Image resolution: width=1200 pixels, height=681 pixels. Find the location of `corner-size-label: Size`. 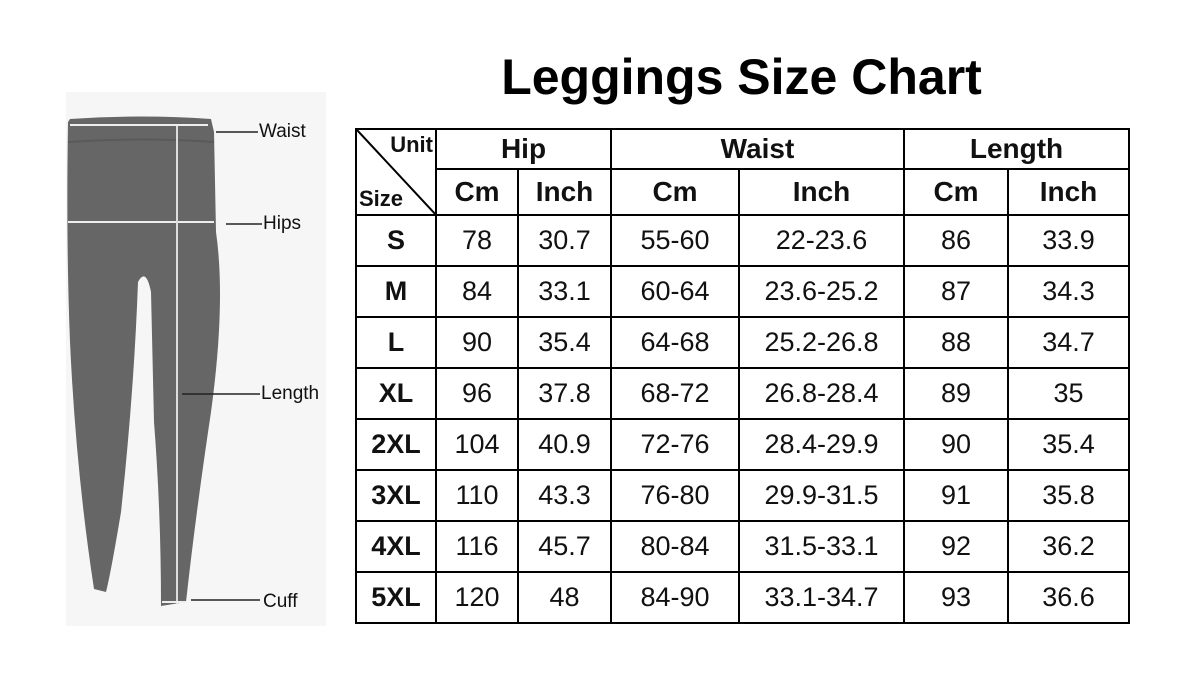

corner-size-label: Size is located at coordinates (381, 198).